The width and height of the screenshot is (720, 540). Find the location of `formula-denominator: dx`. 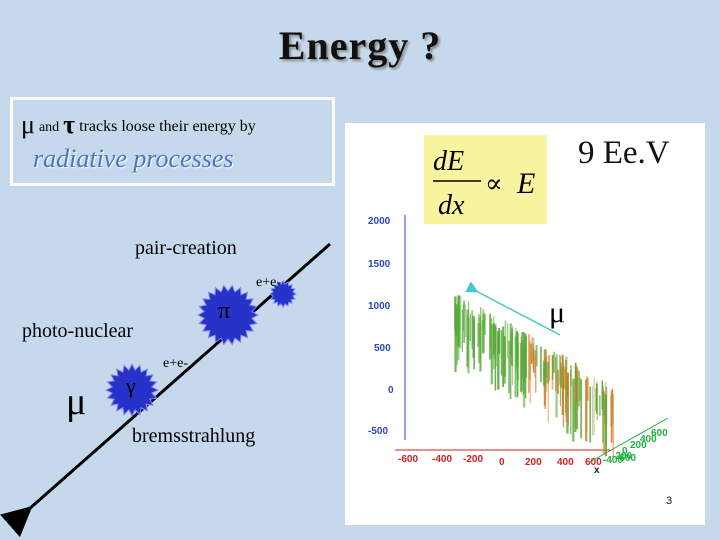

formula-denominator: dx is located at coordinates (451, 205).